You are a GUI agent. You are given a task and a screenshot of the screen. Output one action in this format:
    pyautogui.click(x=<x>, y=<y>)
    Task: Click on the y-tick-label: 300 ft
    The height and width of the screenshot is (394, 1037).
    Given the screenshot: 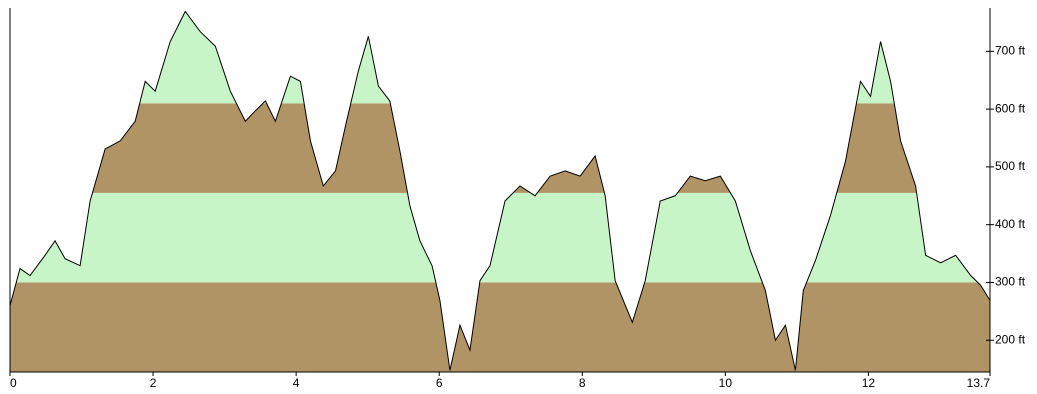 What is the action you would take?
    pyautogui.click(x=1010, y=282)
    